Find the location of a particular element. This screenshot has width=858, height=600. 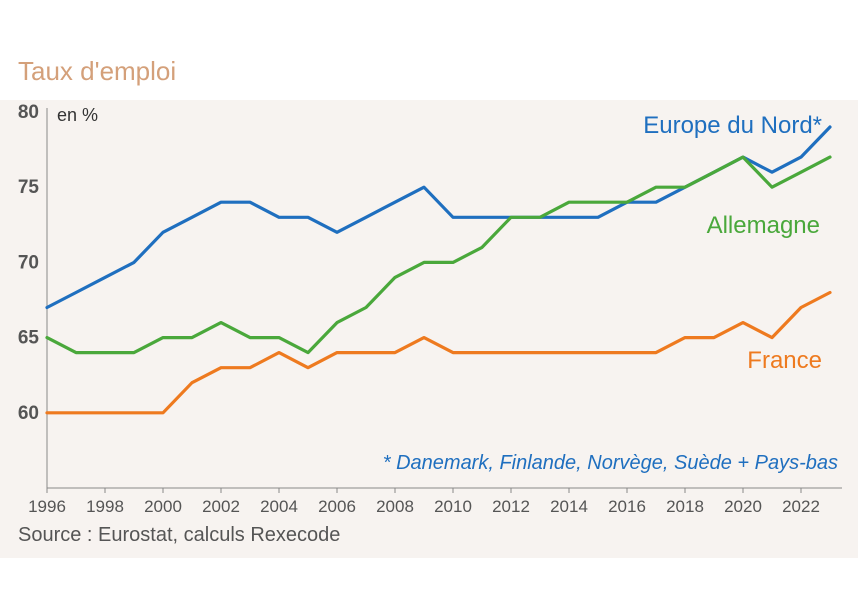

x-tick-label: 2006 is located at coordinates (337, 506).